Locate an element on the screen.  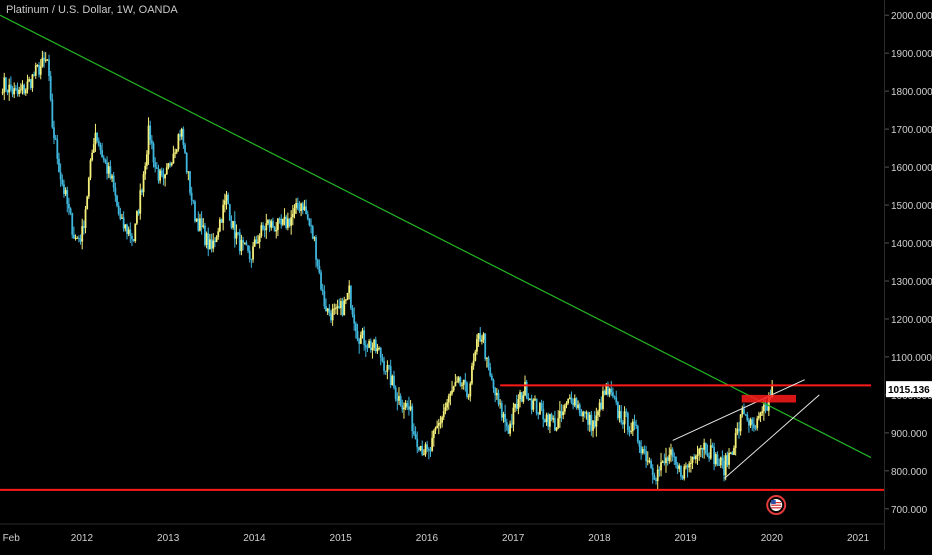
resistance-zone is located at coordinates (769, 398).